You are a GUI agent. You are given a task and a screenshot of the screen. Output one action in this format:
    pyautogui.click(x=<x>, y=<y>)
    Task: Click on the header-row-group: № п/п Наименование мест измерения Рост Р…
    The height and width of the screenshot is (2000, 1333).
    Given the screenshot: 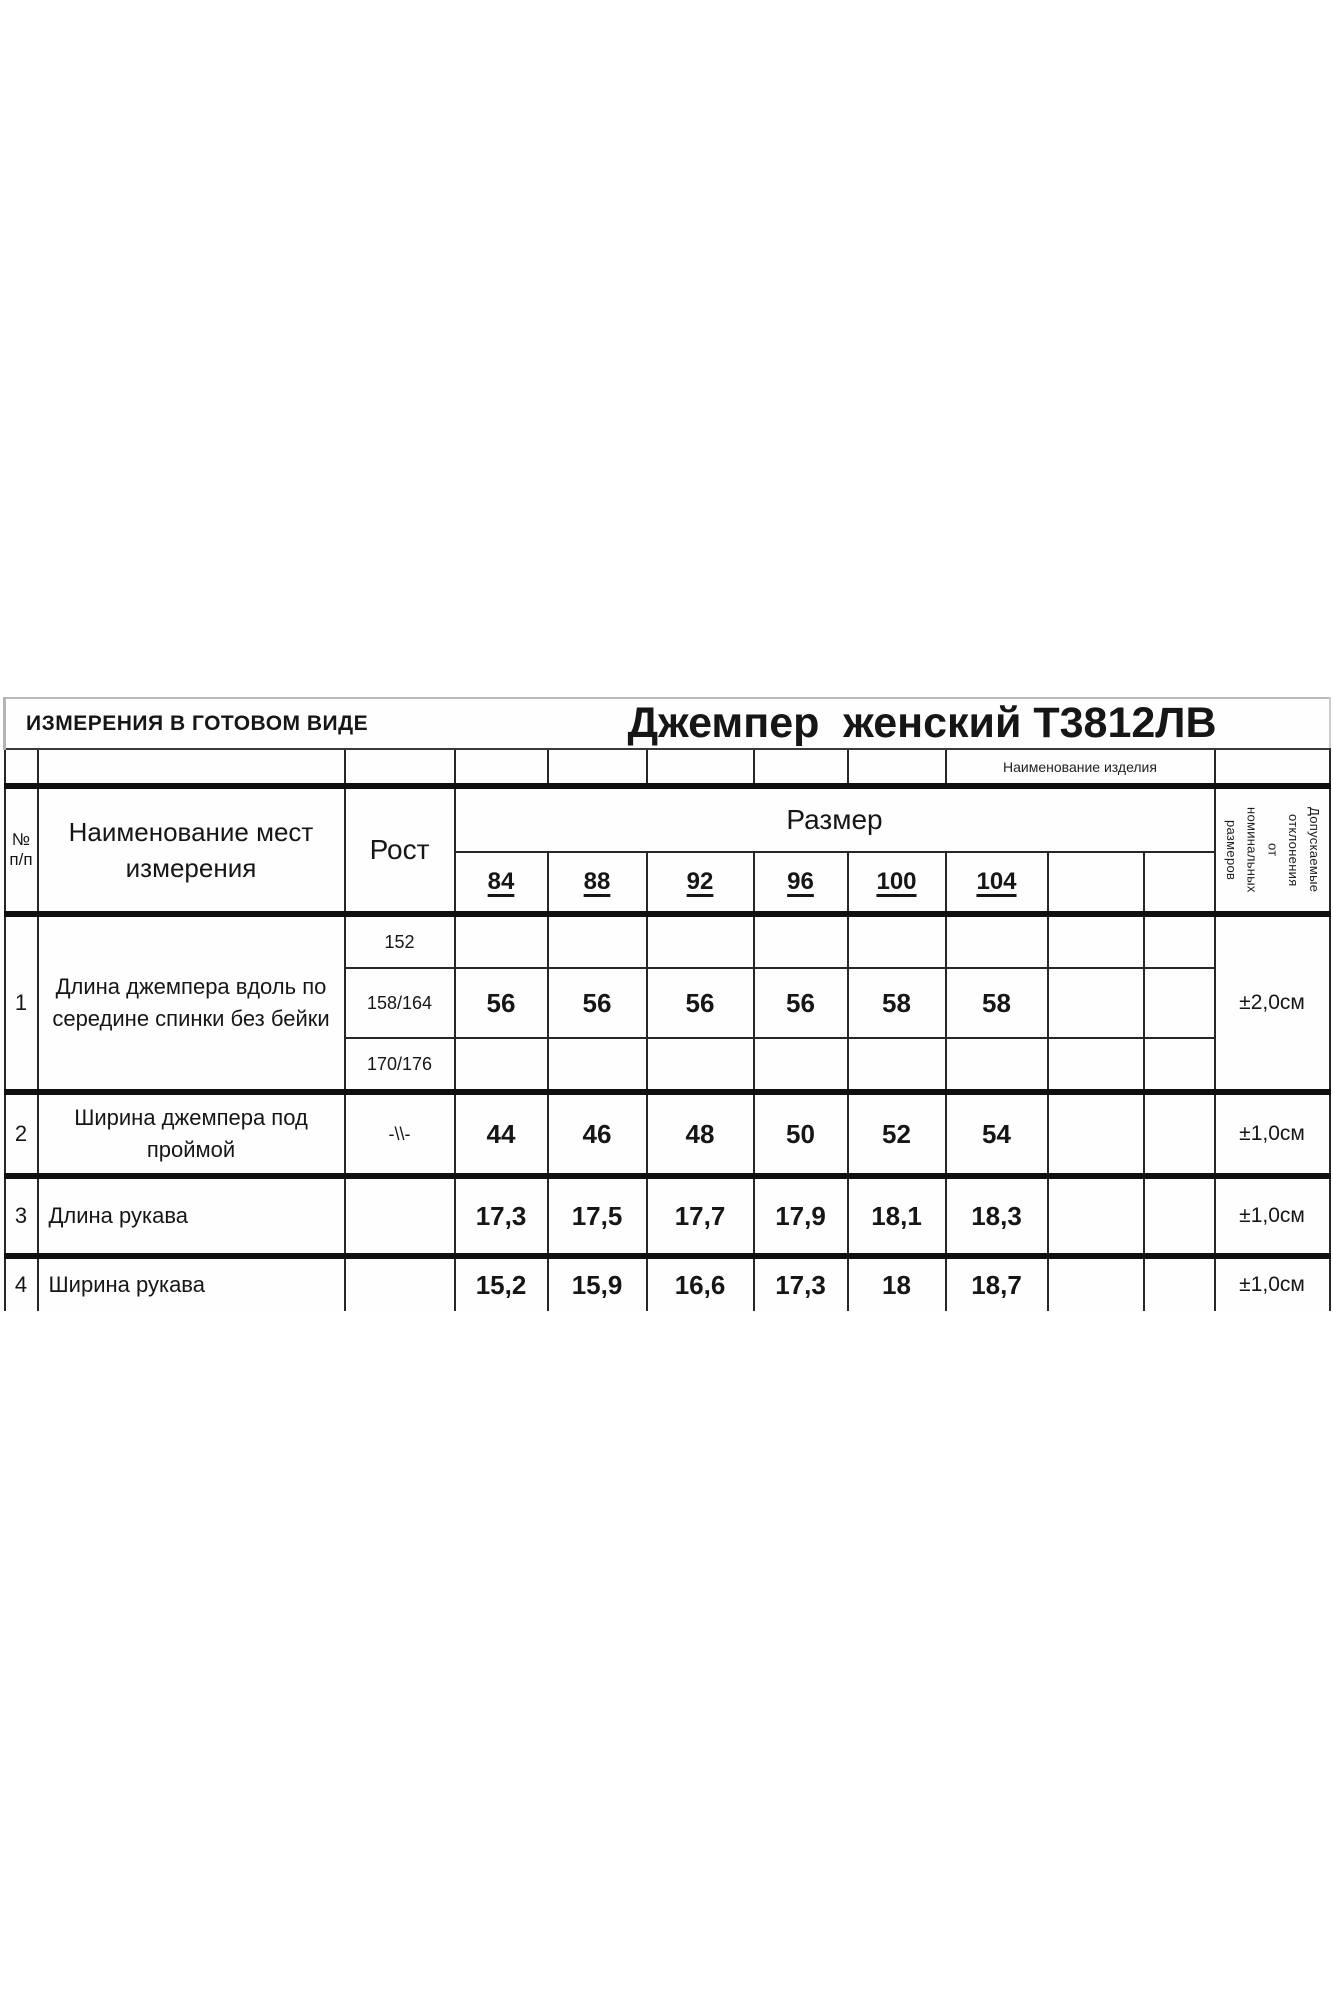 What is the action you would take?
    pyautogui.click(x=667, y=851)
    